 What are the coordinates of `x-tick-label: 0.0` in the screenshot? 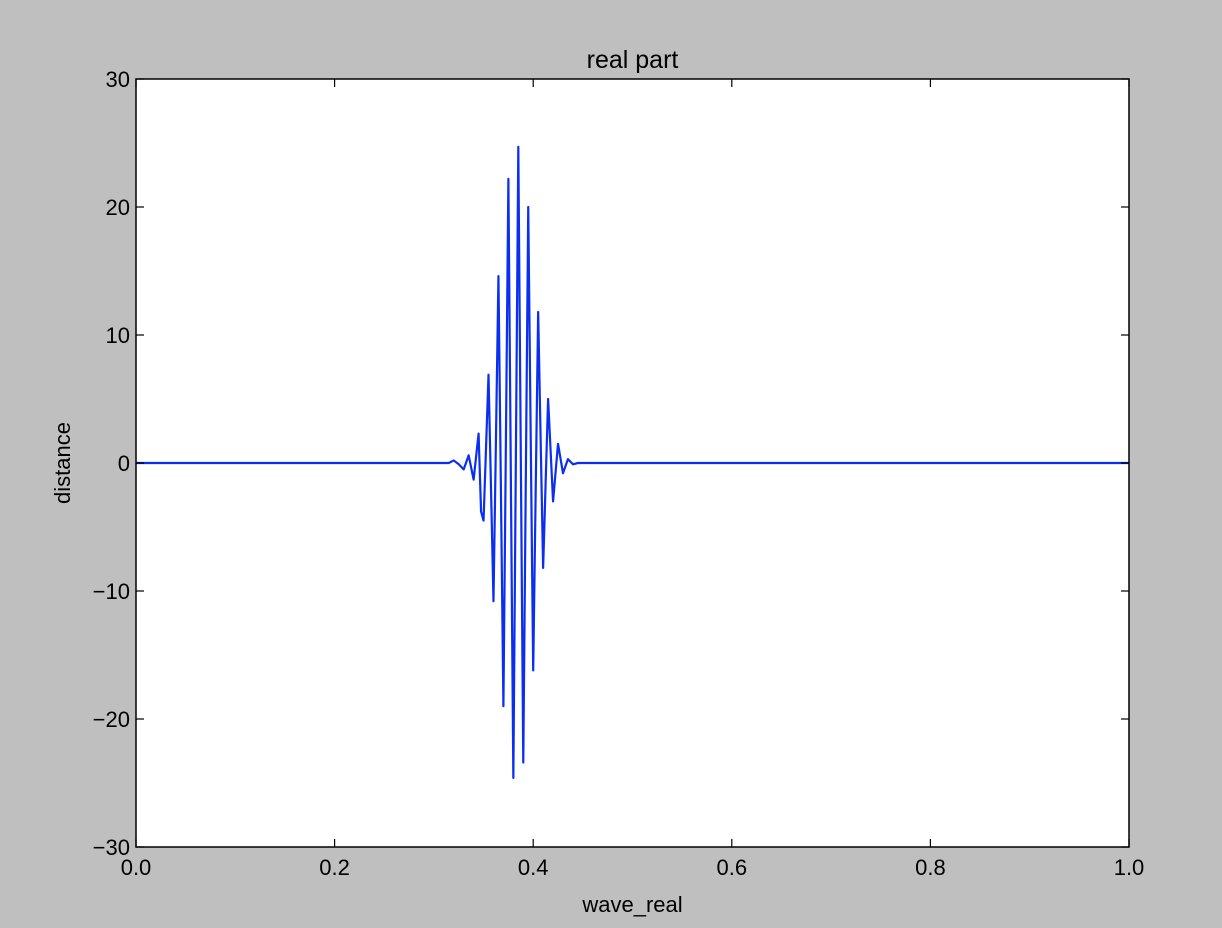 It's located at (136, 867).